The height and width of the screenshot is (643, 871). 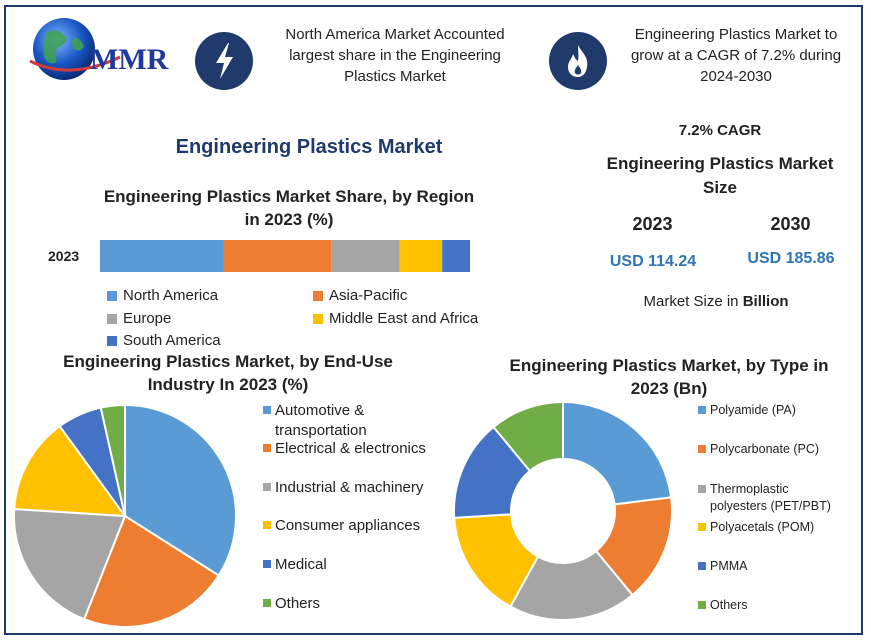 I want to click on bar-segment-asia-pacific, so click(x=277, y=256).